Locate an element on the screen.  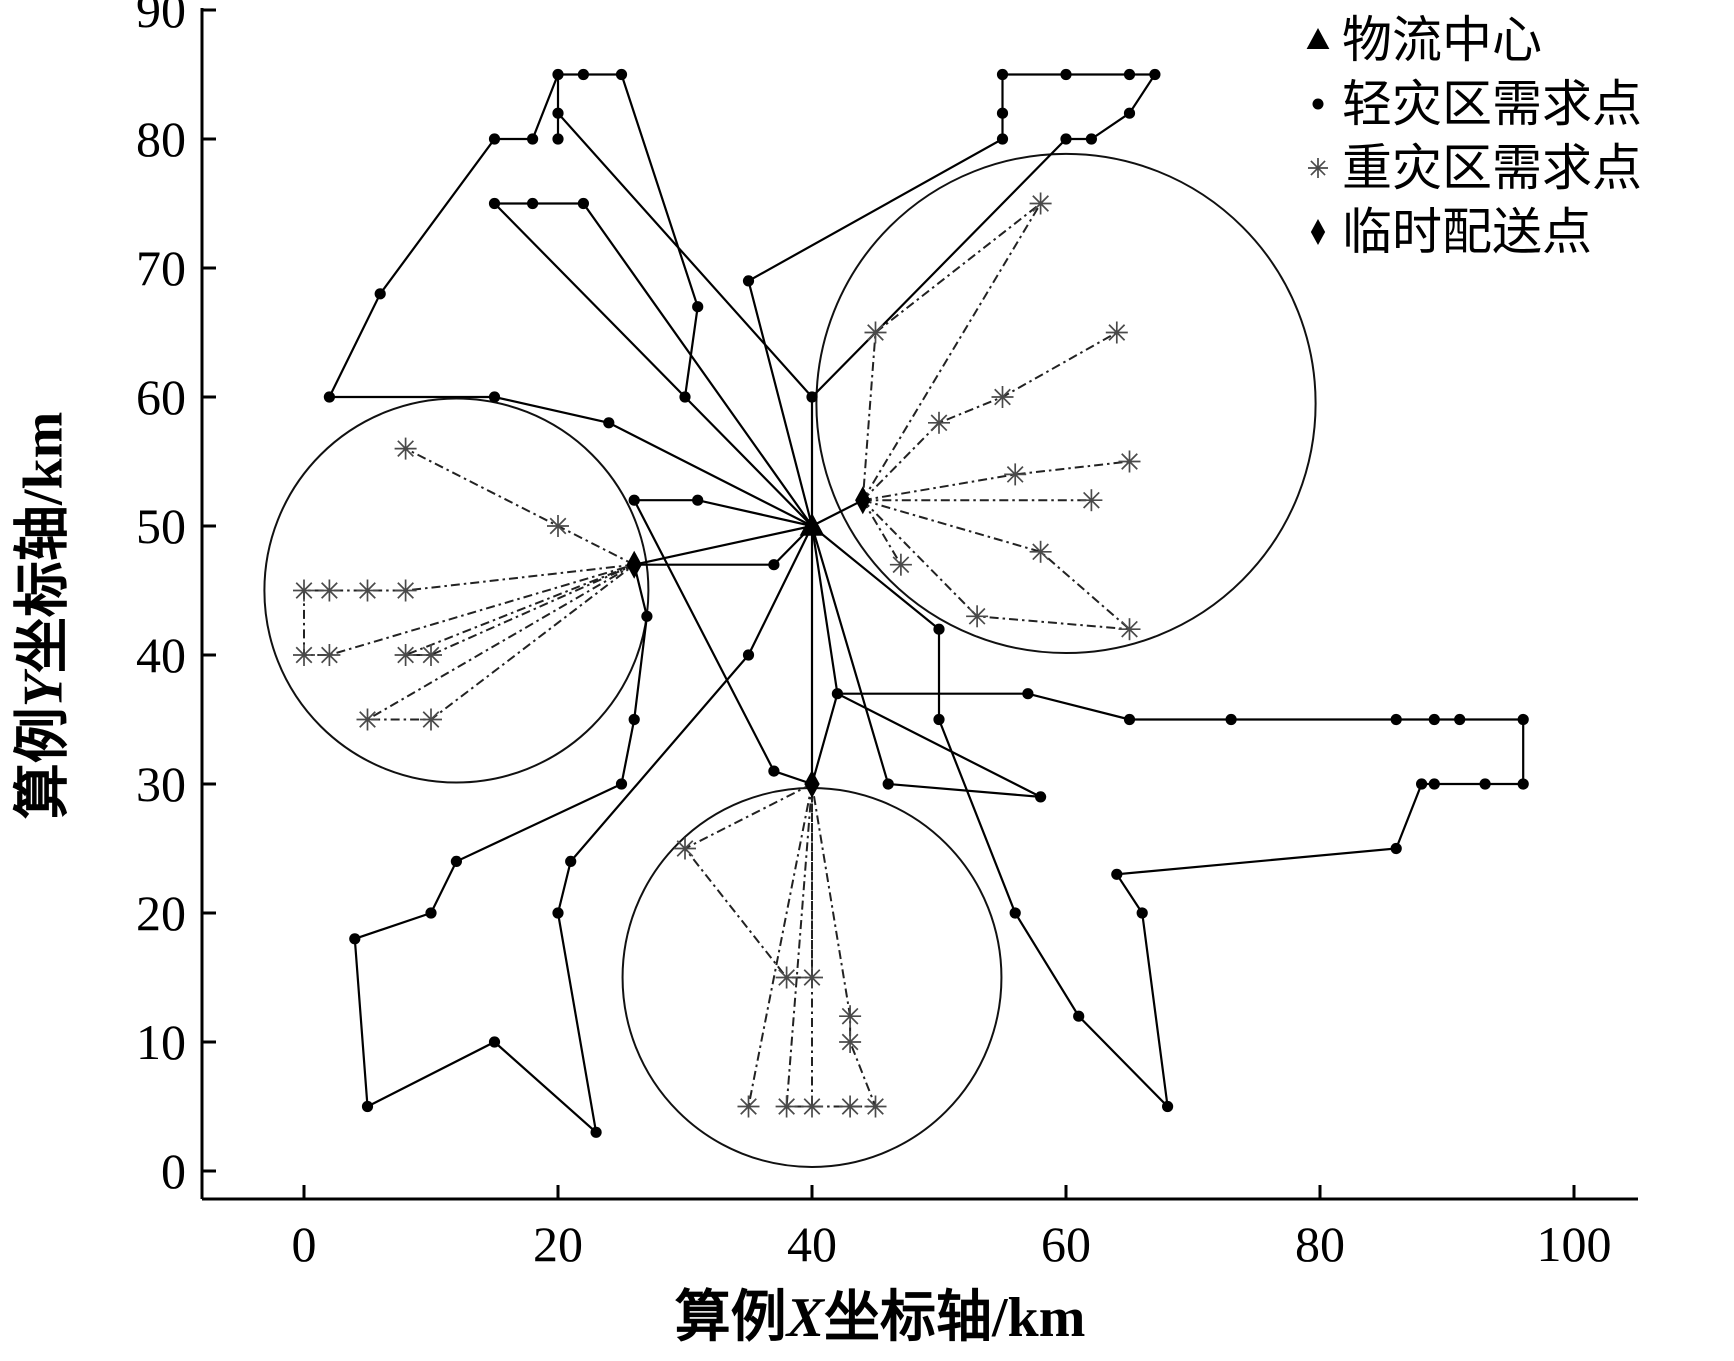
y-tick-label: 30 is located at coordinates (161, 784).